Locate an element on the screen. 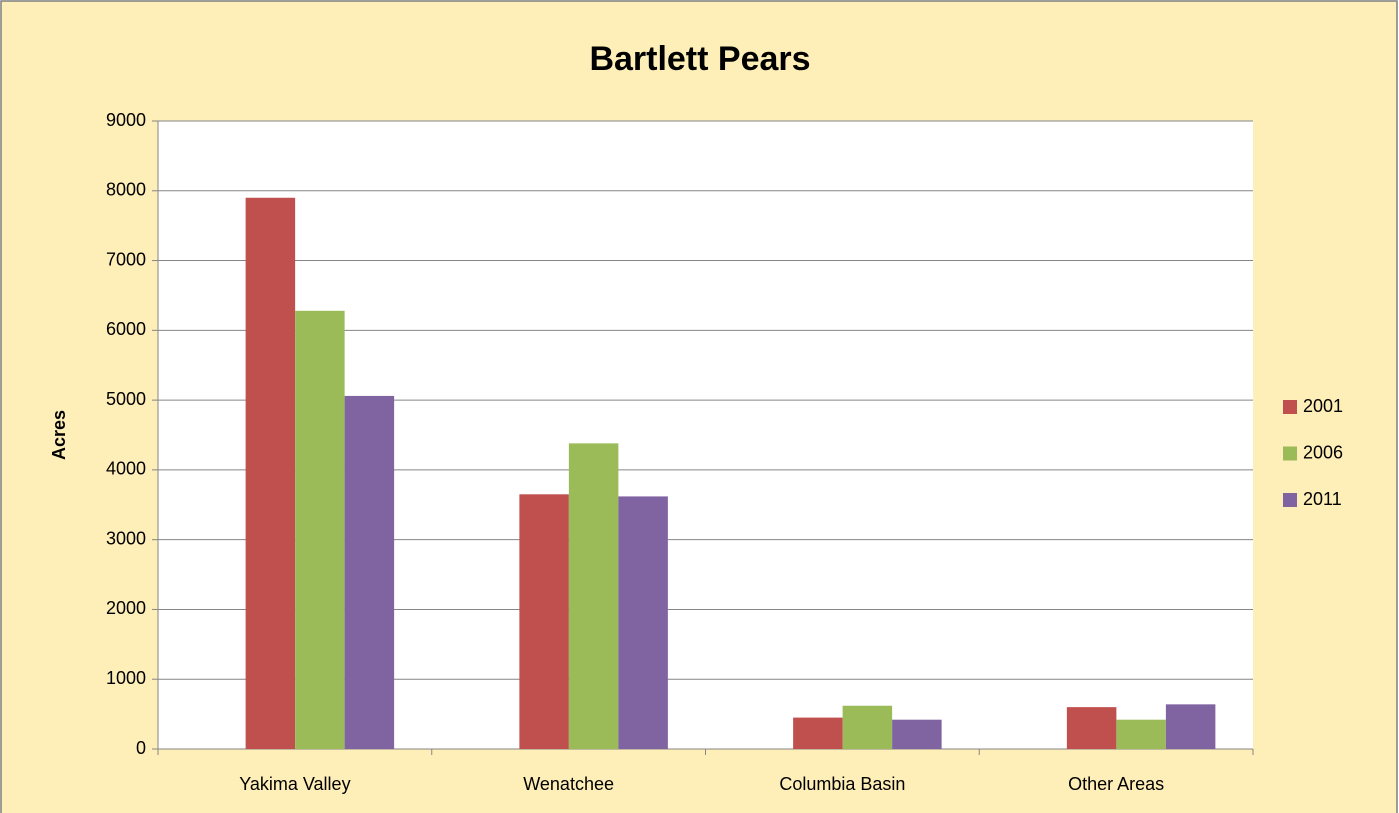  y-tick-label: 9000 is located at coordinates (126, 120).